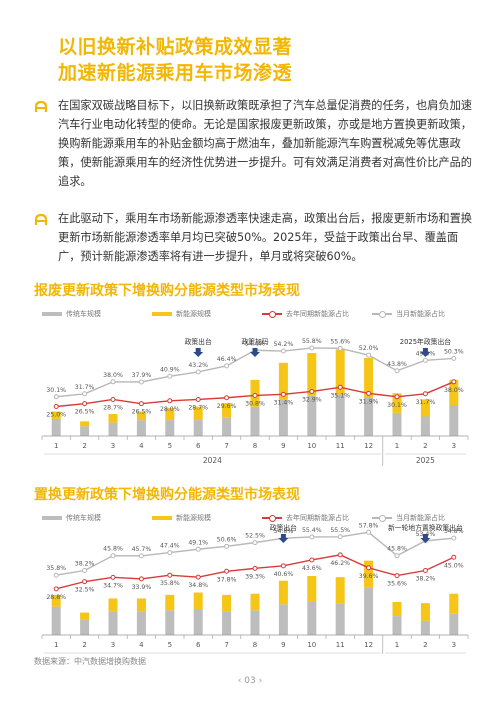  I want to click on label-previous-share: 28.8%, so click(56, 597).